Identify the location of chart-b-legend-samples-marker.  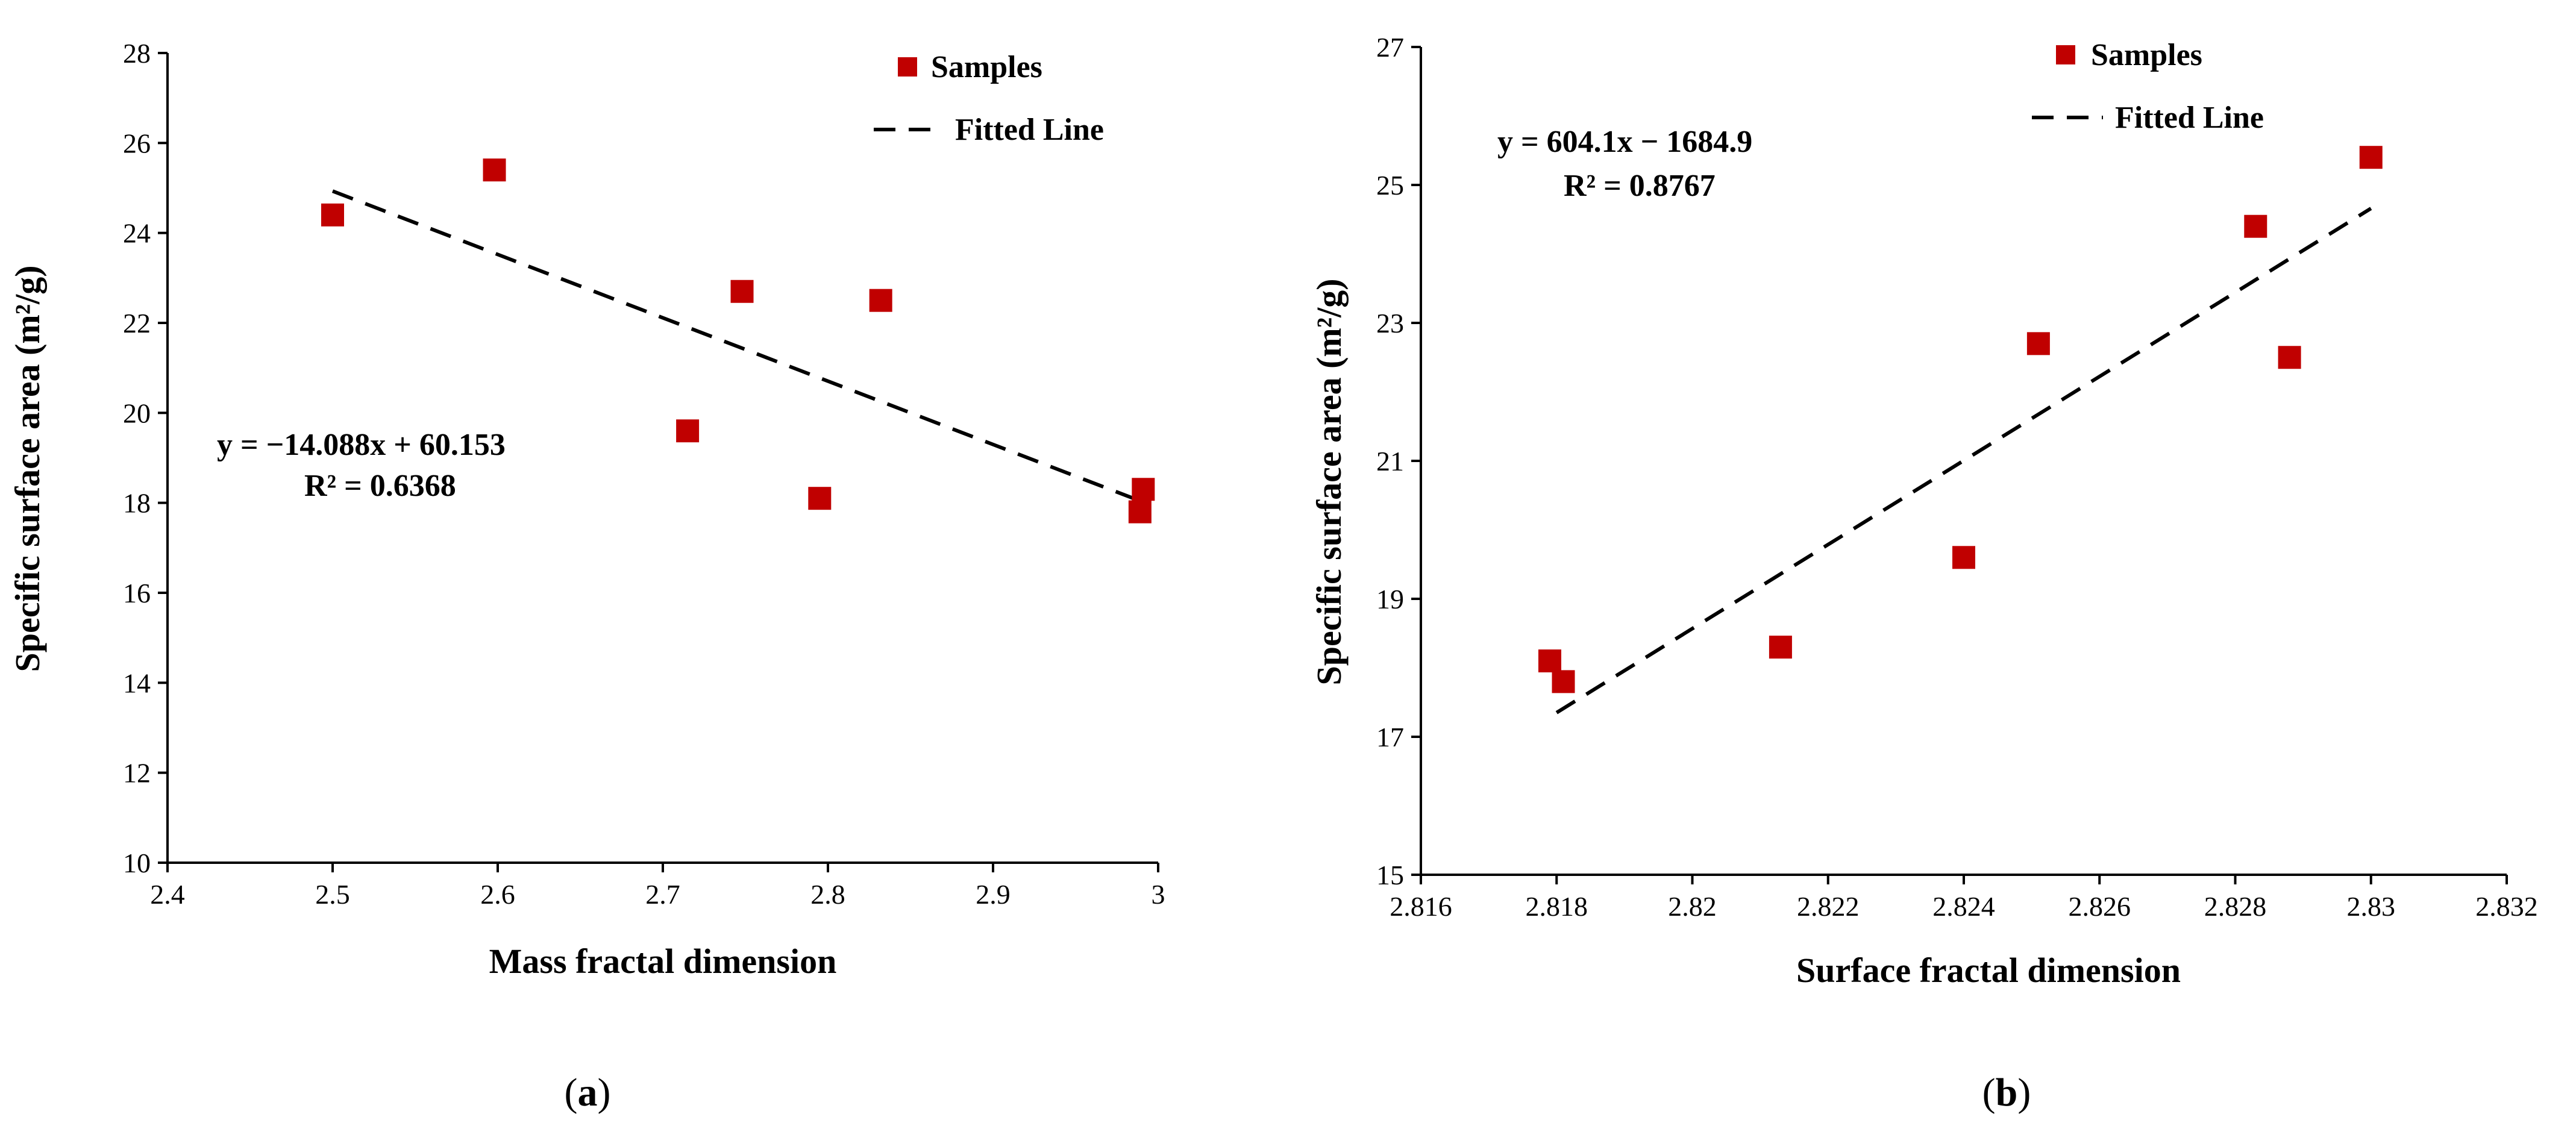
(2065, 54).